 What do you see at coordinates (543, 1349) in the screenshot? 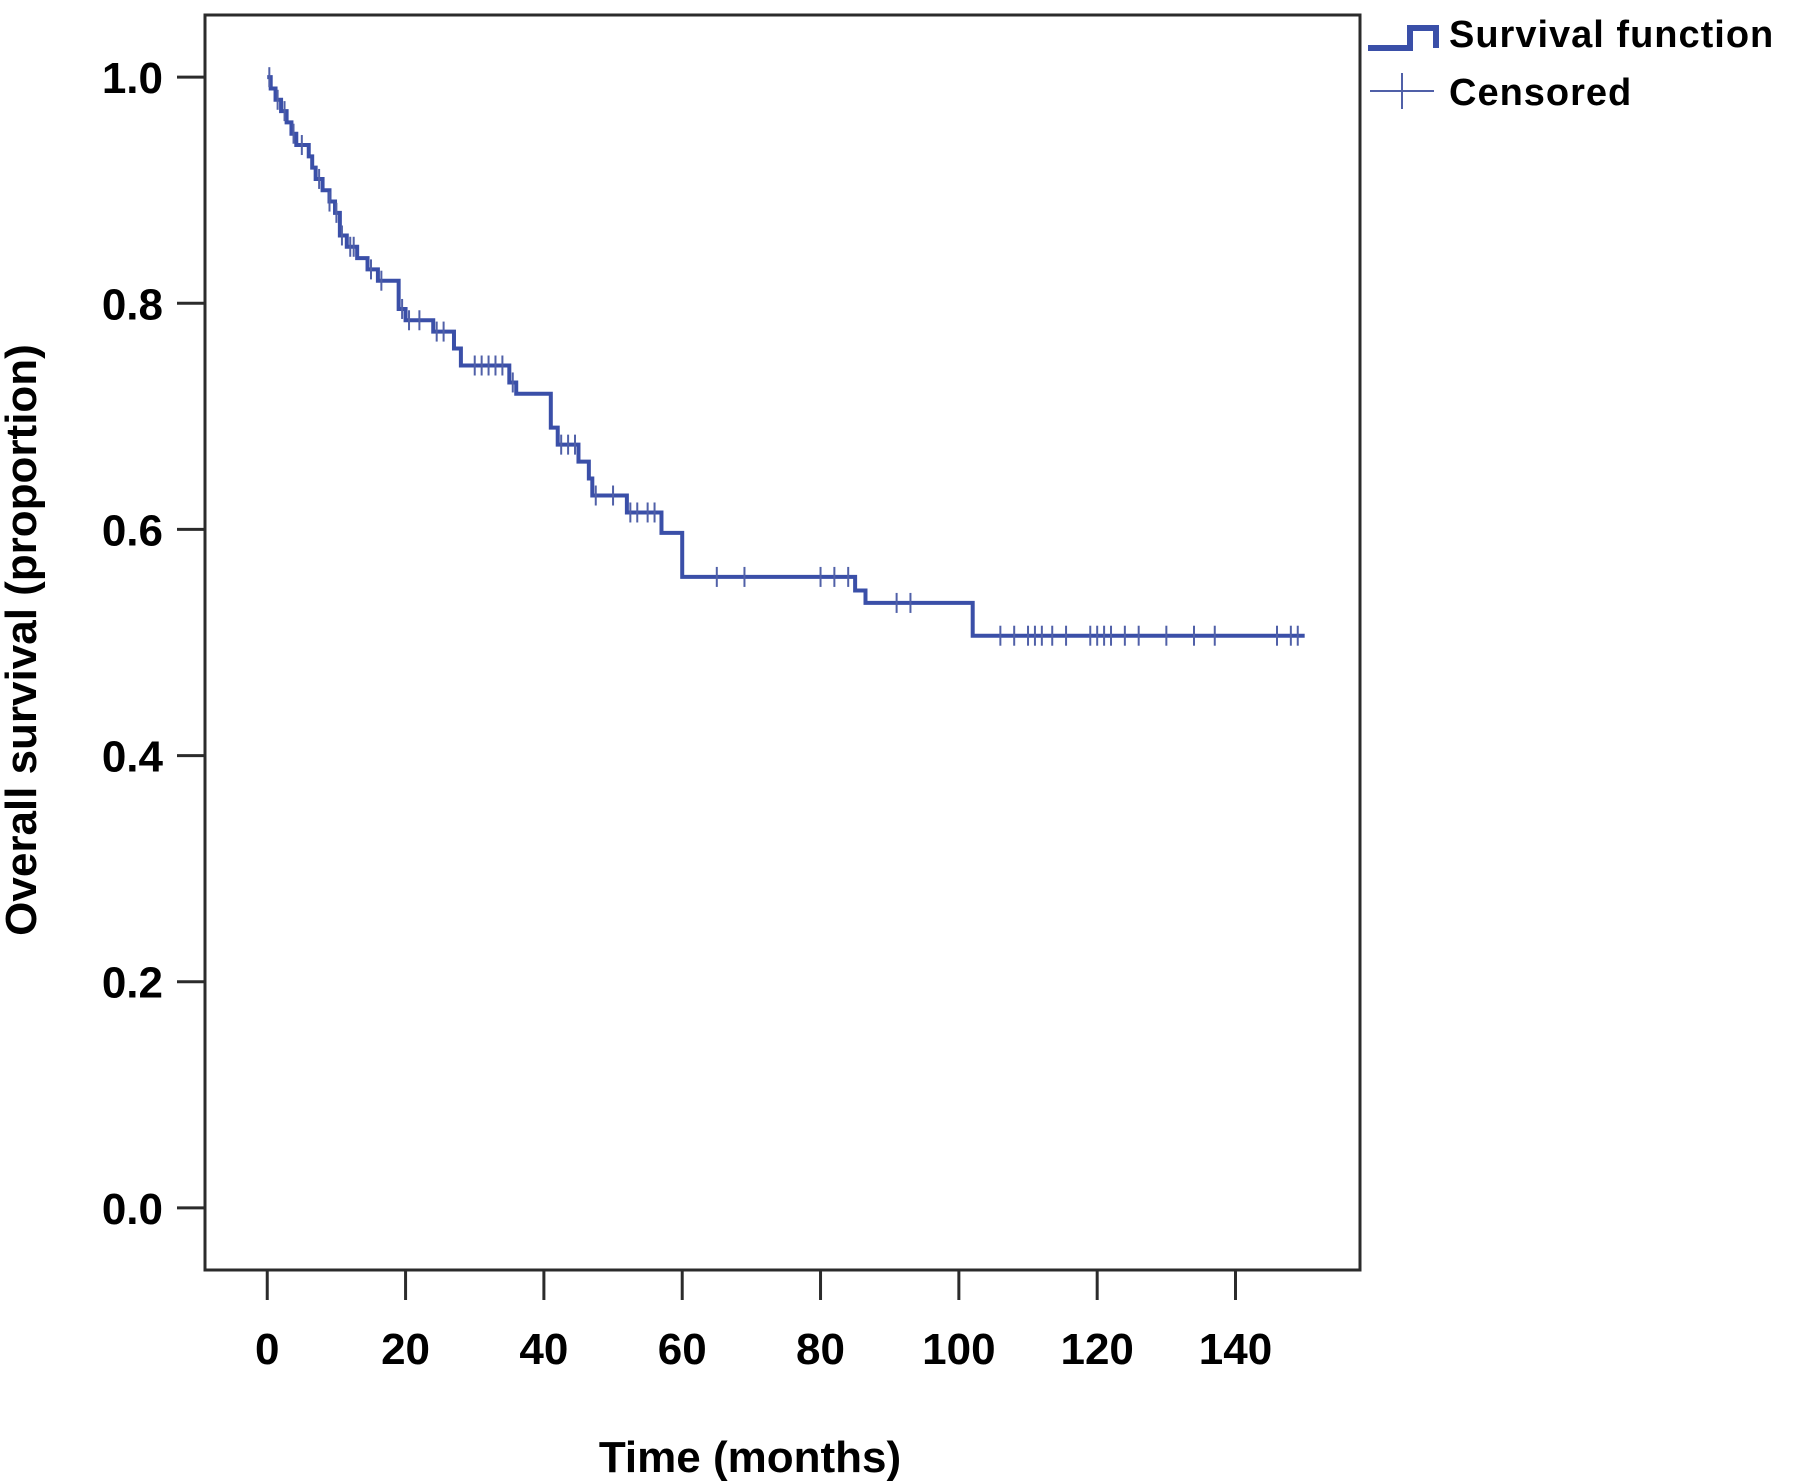
I see `x-tick-label: 40` at bounding box center [543, 1349].